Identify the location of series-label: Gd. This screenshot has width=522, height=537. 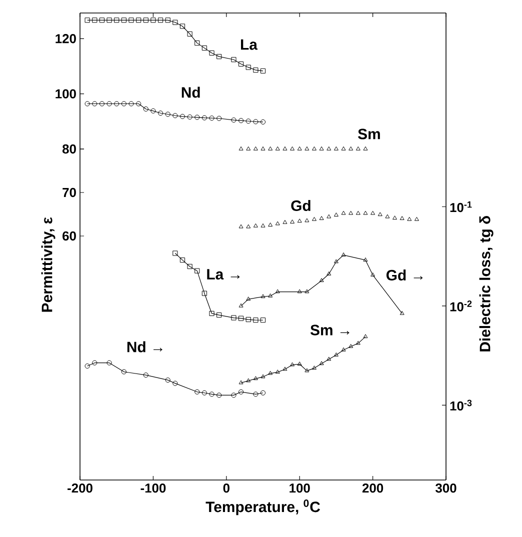
(300, 205).